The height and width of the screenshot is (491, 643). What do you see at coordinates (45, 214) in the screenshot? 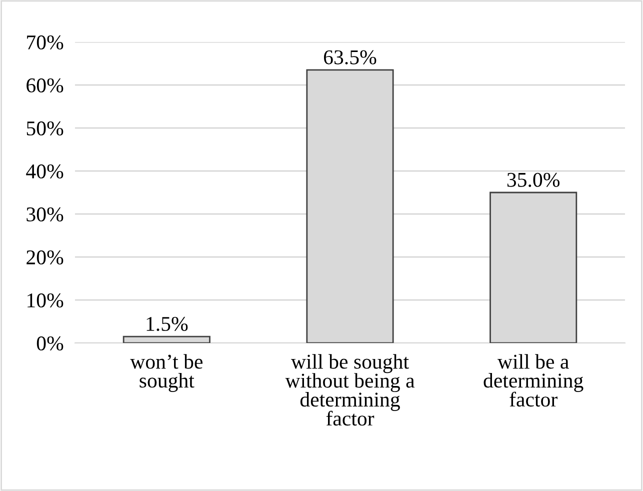
I see `y-tick-label: 30%` at bounding box center [45, 214].